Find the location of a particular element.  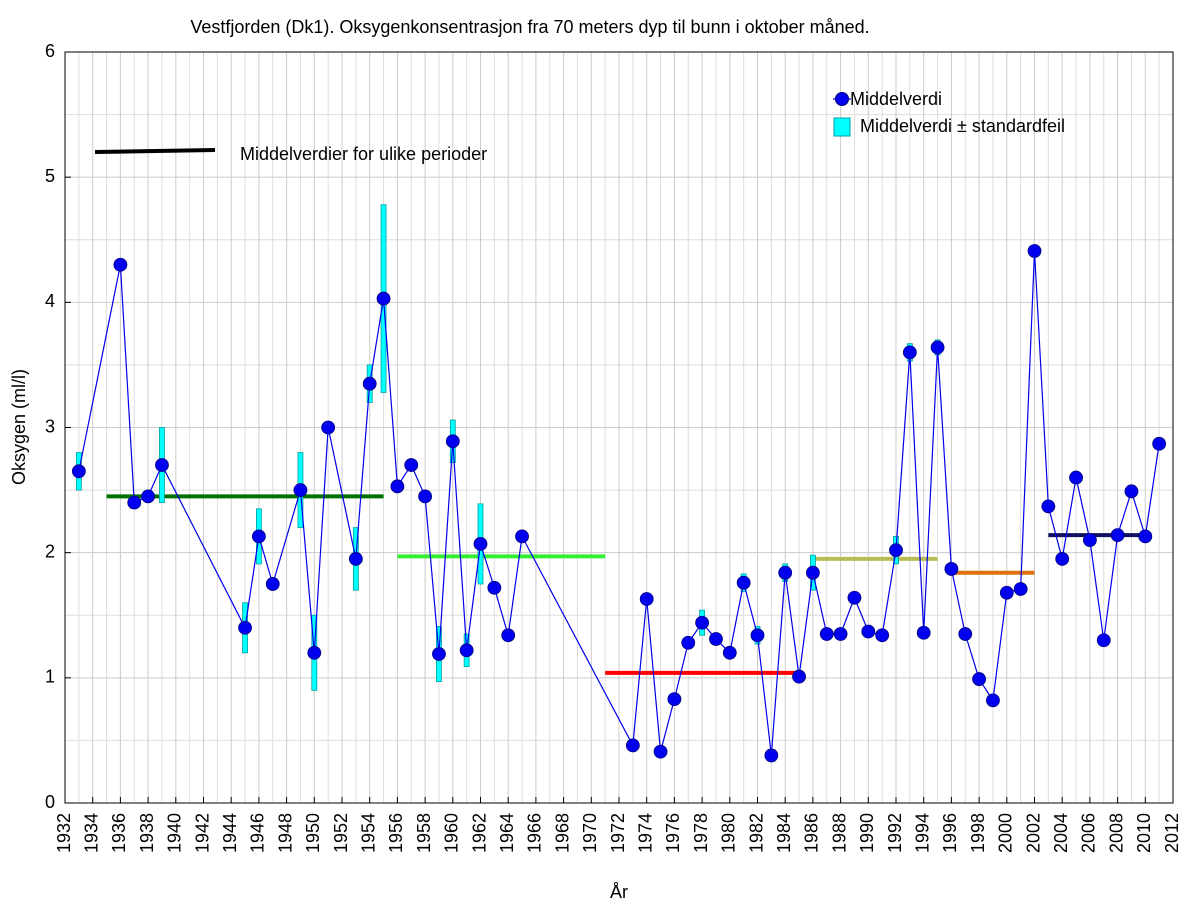

legend-label: Middelverdier for ulike perioder is located at coordinates (363, 154).